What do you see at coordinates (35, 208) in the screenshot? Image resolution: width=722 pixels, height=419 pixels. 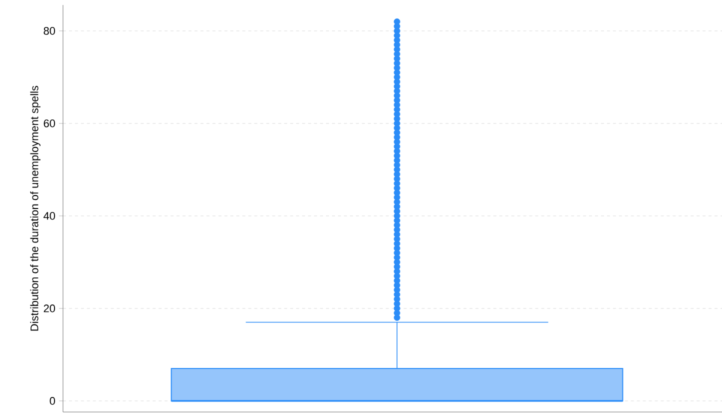 I see `y-axis-title: Distribution of the duration of unemployment spells` at bounding box center [35, 208].